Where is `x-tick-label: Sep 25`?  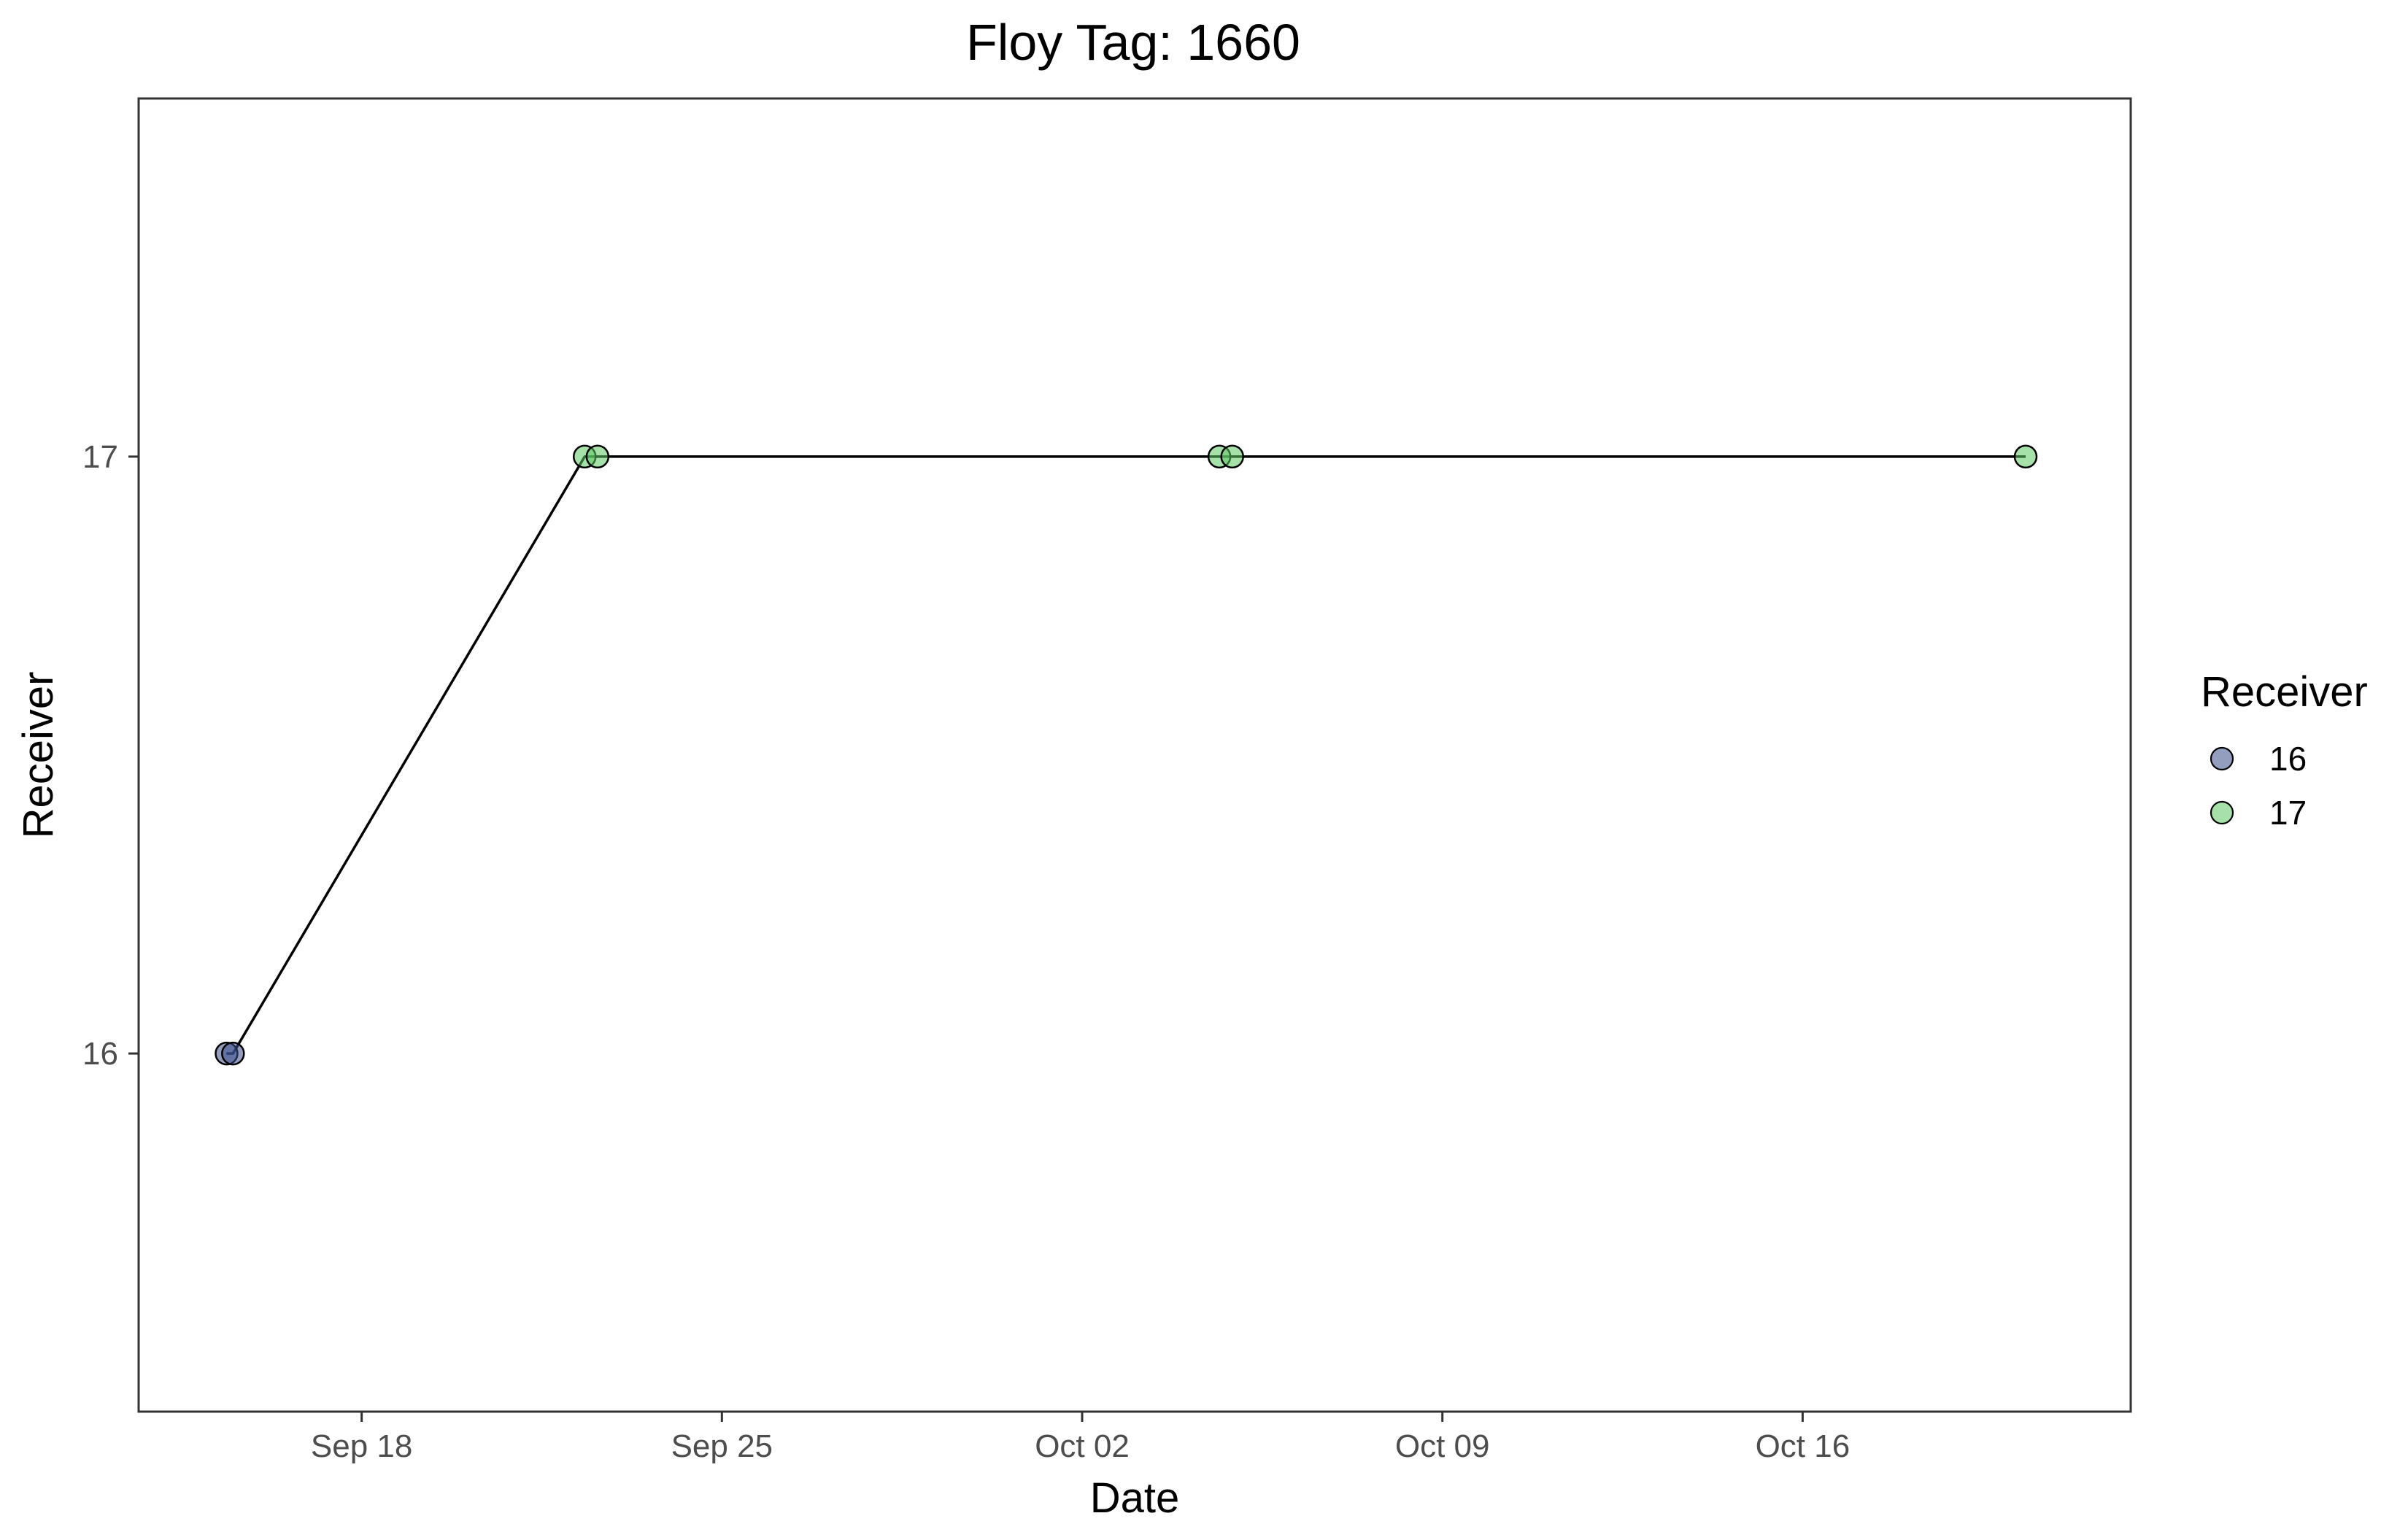 x-tick-label: Sep 25 is located at coordinates (722, 1446).